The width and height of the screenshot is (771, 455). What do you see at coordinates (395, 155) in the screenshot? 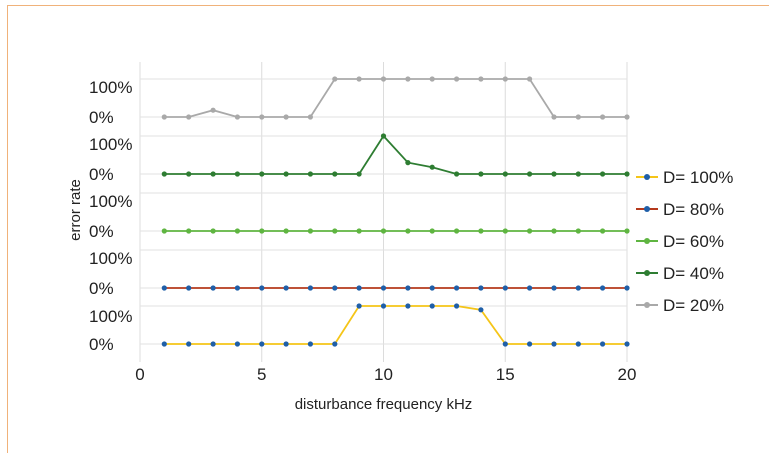
I see `series-40-group` at bounding box center [395, 155].